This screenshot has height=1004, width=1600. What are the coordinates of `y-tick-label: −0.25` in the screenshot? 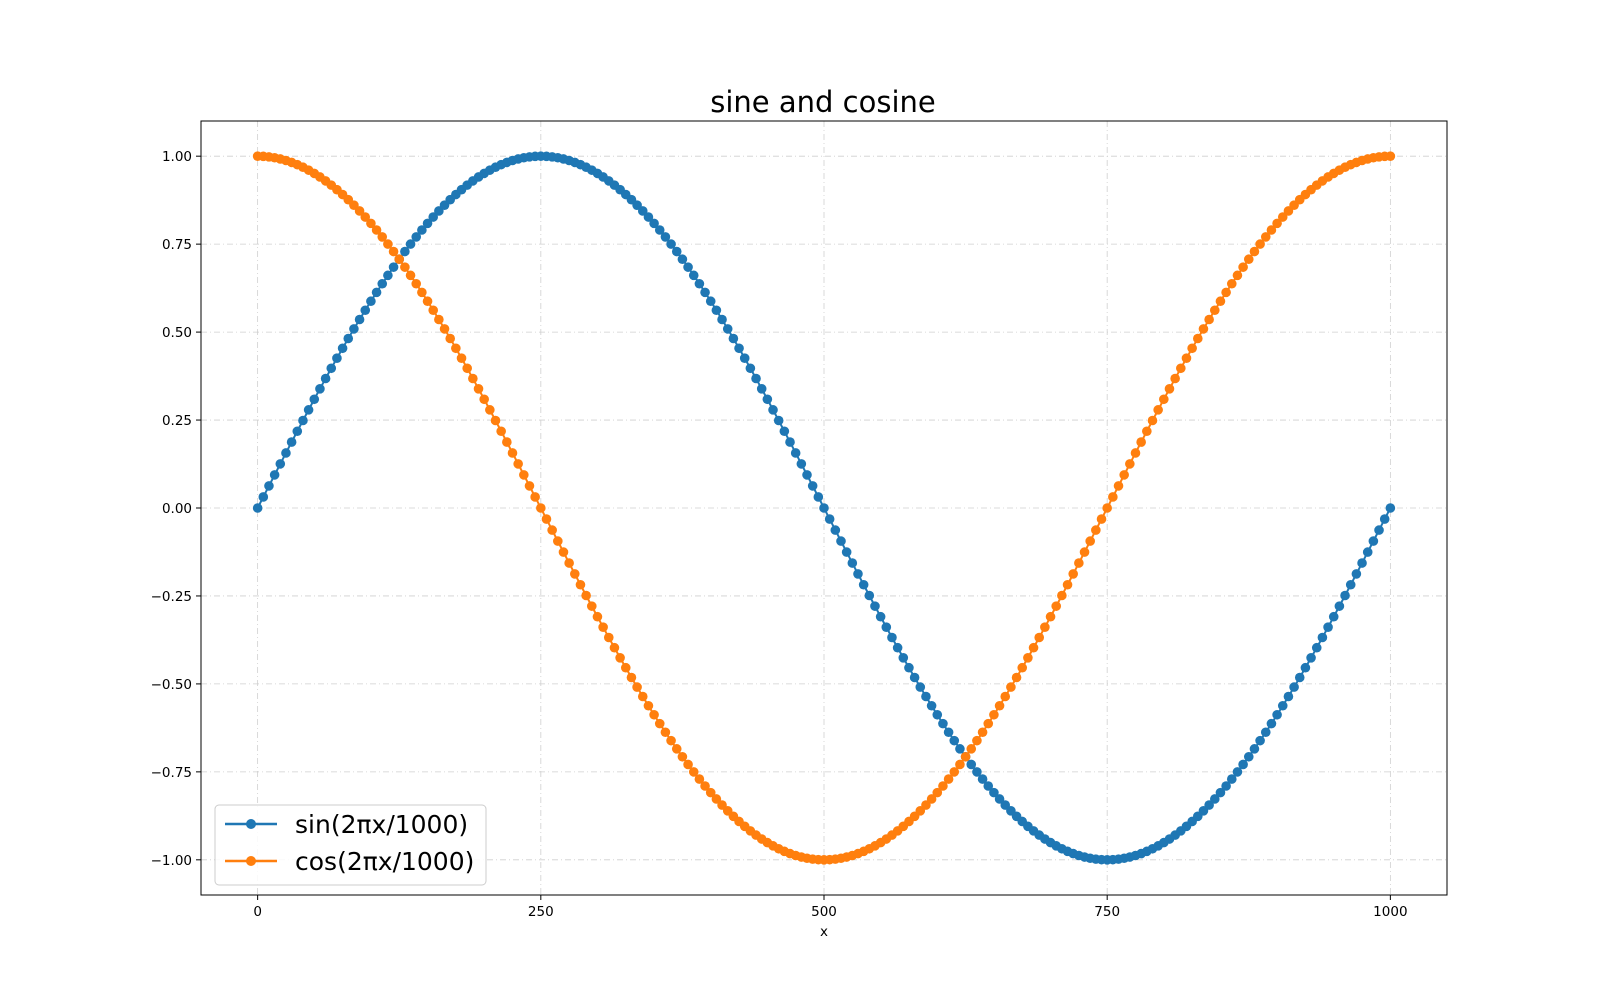 It's located at (171, 597).